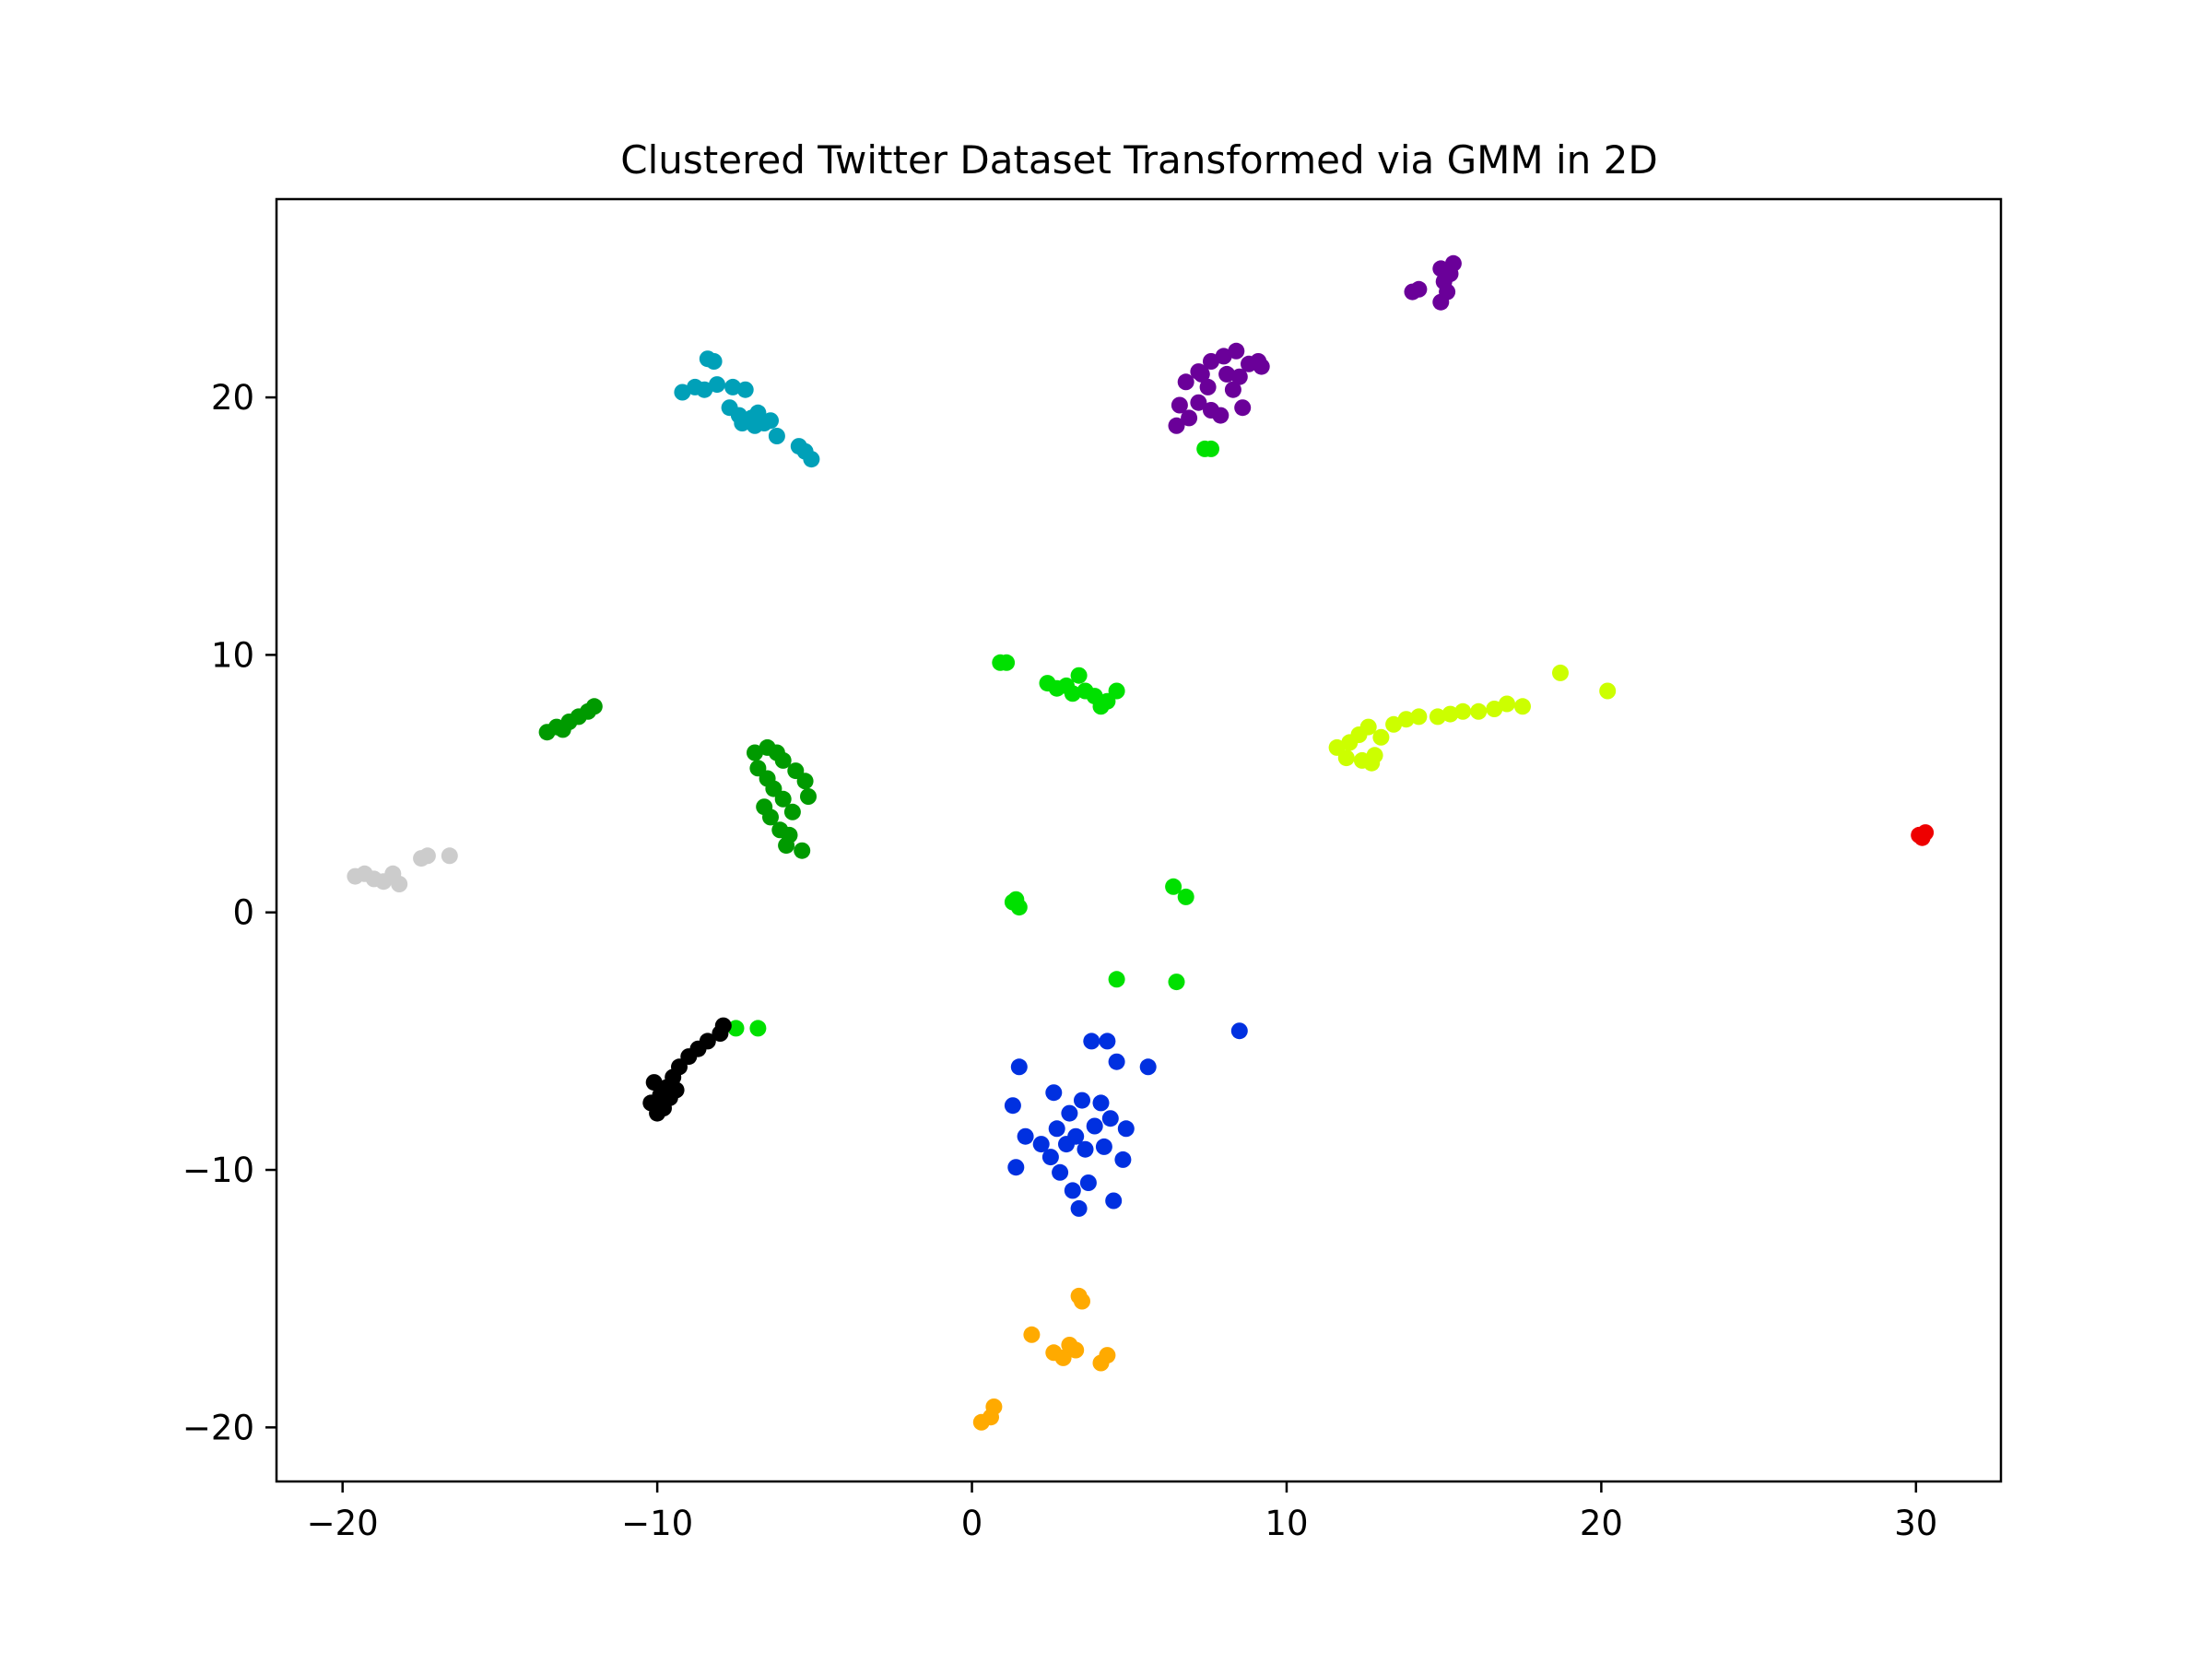  What do you see at coordinates (229, 912) in the screenshot?
I see `y-axis-ticks: −20 −10 0 10 20` at bounding box center [229, 912].